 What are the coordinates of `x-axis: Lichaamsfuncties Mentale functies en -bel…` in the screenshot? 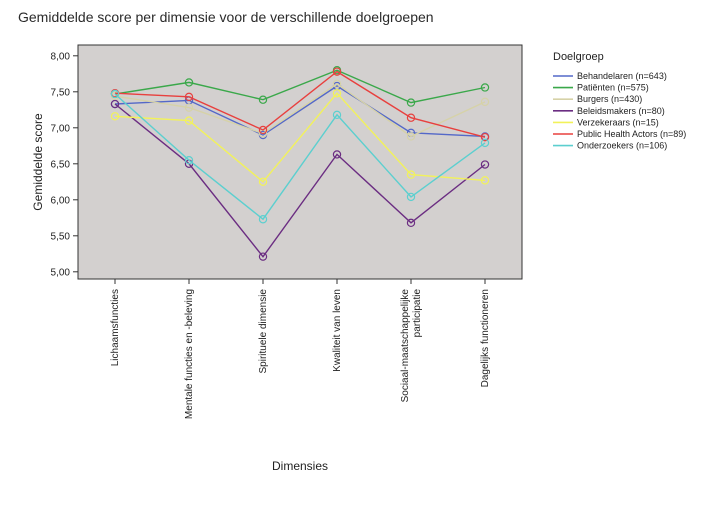 It's located at (300, 349).